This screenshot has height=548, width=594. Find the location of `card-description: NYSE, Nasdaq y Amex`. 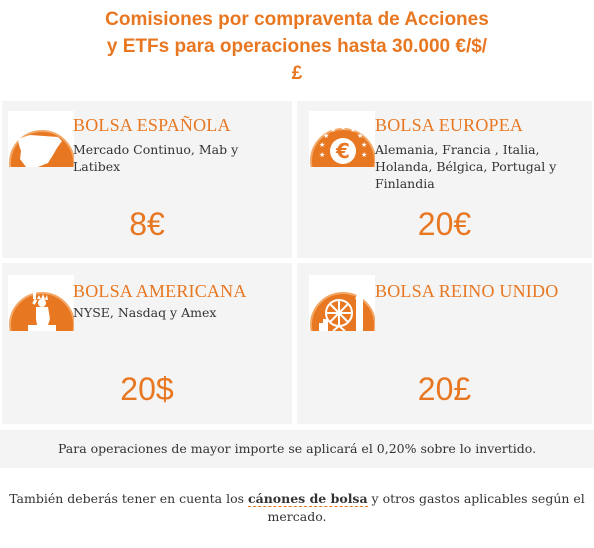

card-description: NYSE, Nasdaq y Amex is located at coordinates (145, 312).